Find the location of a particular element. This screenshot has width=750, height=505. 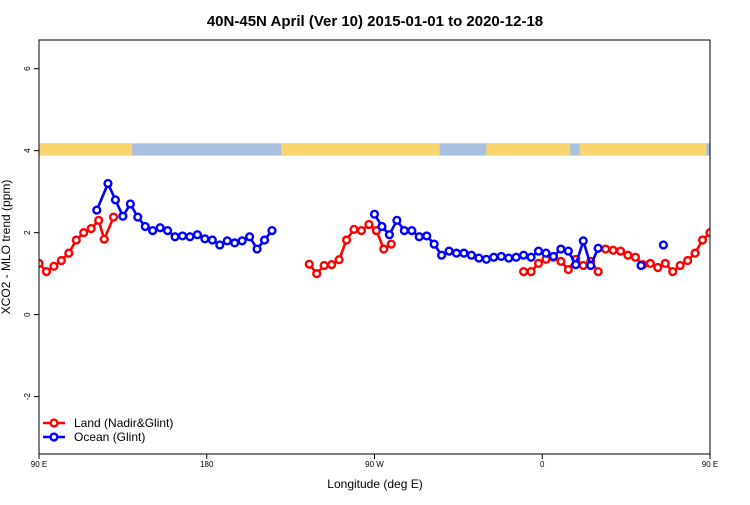

y-tick-label: 6 is located at coordinates (27, 68).